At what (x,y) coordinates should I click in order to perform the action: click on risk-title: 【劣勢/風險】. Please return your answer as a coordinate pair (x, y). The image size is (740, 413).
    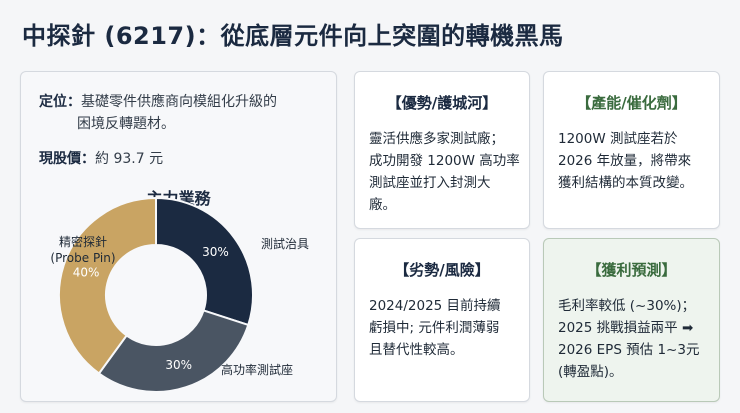
    Looking at the image, I should click on (442, 270).